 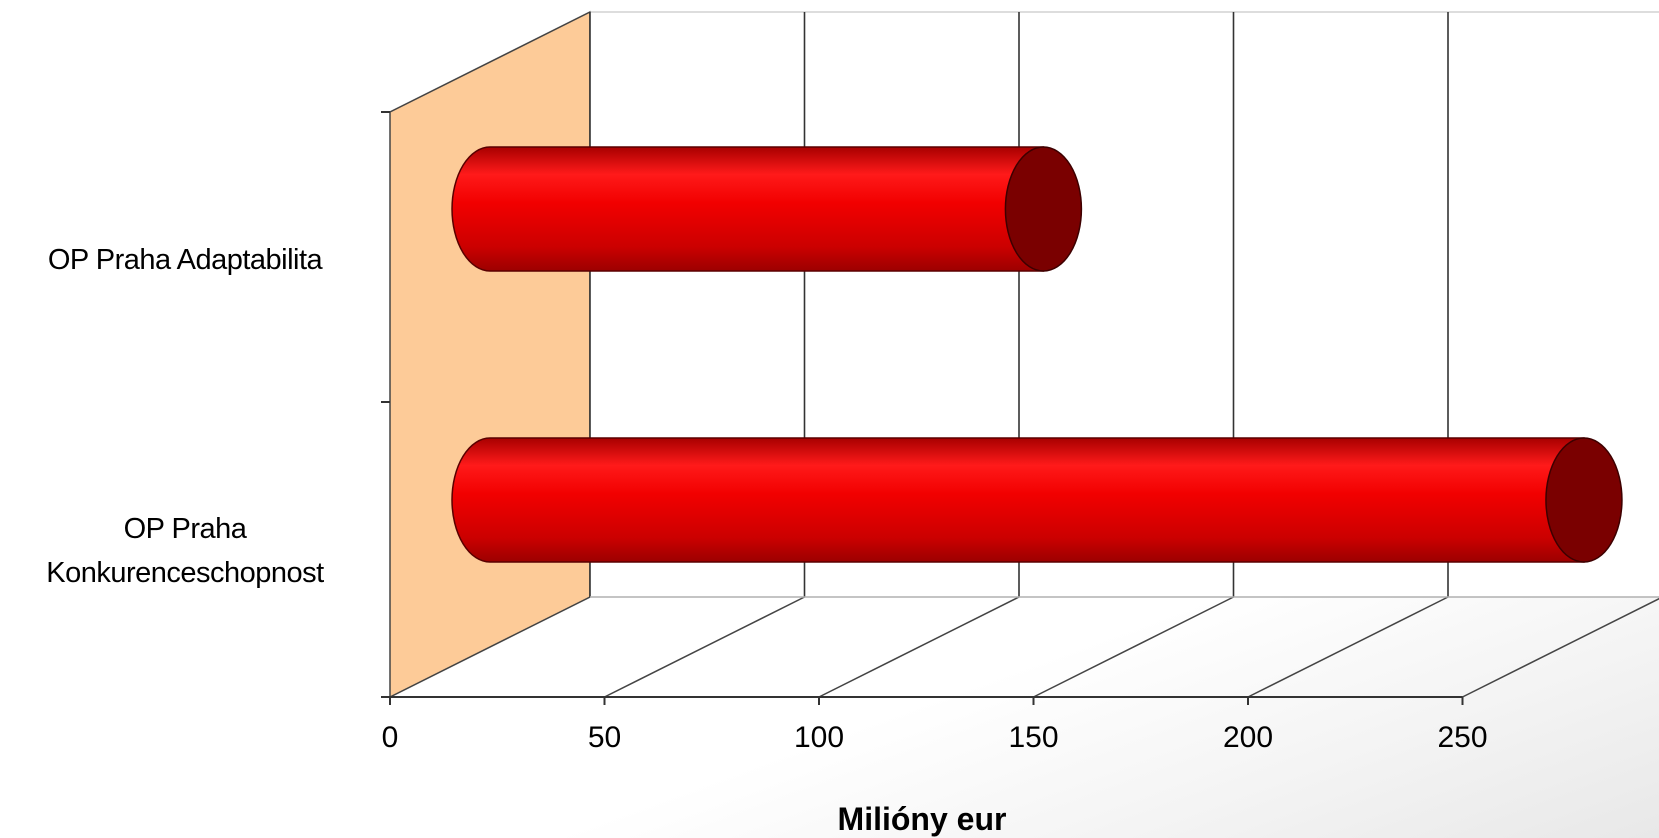 I want to click on x-tick-labels: 0 50 100 150 200 250, so click(x=935, y=737).